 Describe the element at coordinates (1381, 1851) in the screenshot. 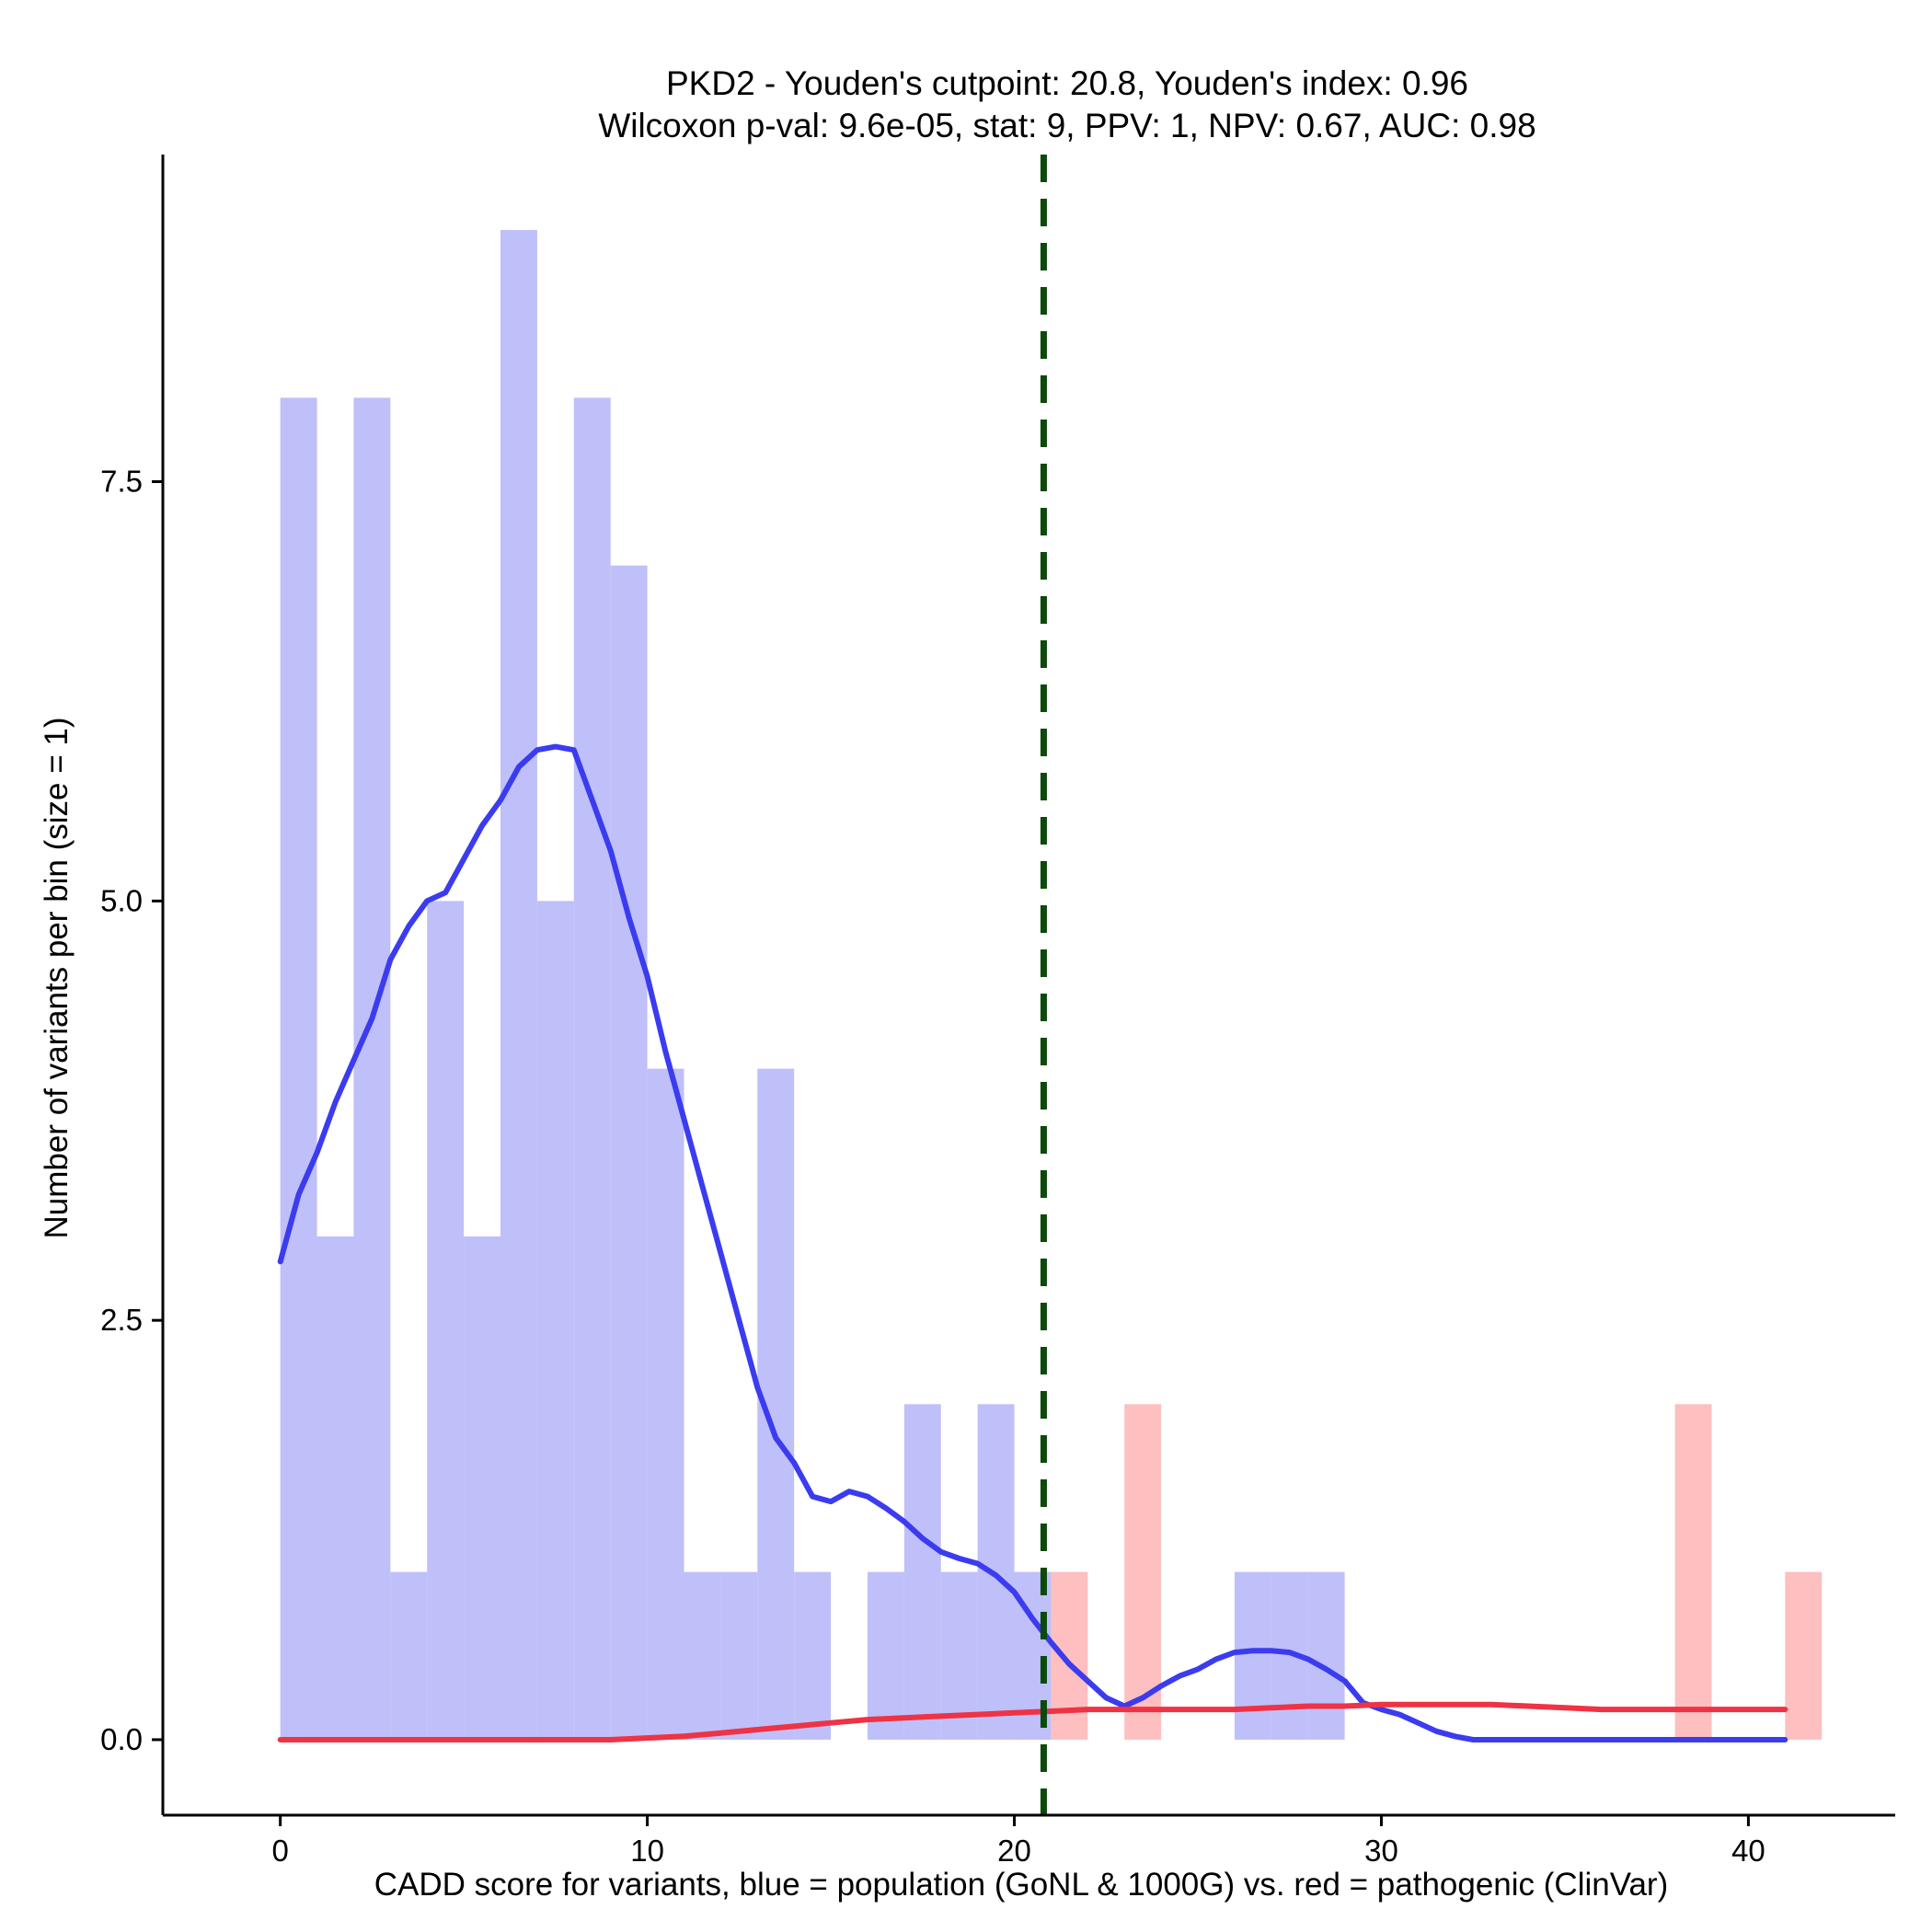

I see `x-tick-label: 30` at that location.